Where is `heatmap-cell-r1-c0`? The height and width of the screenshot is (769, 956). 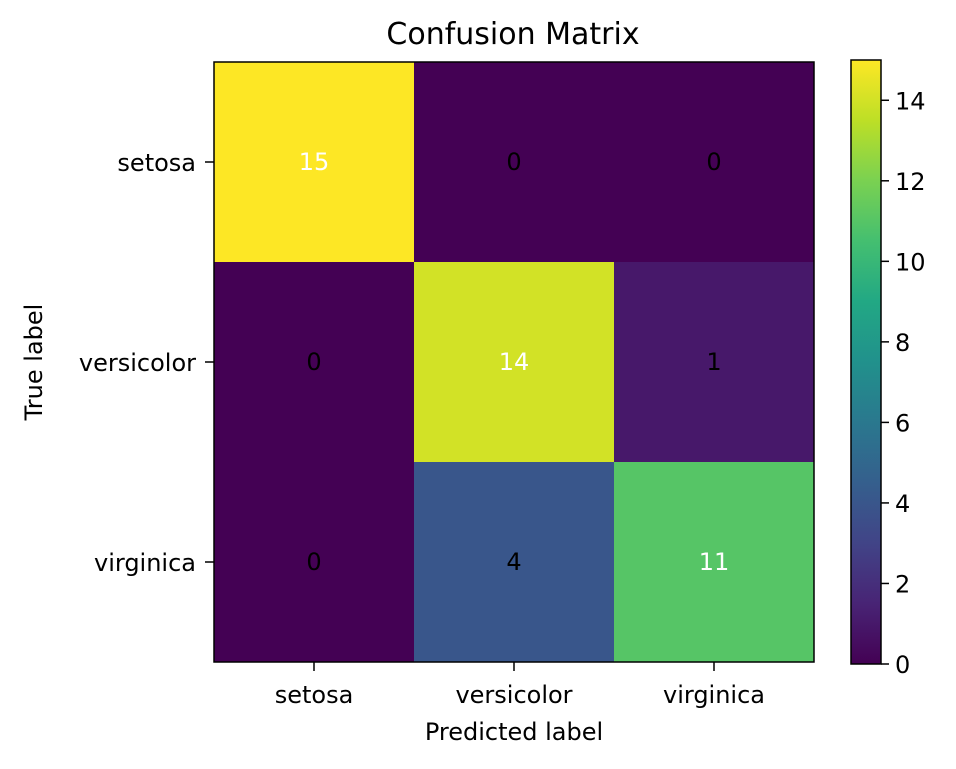 heatmap-cell-r1-c0 is located at coordinates (314, 362).